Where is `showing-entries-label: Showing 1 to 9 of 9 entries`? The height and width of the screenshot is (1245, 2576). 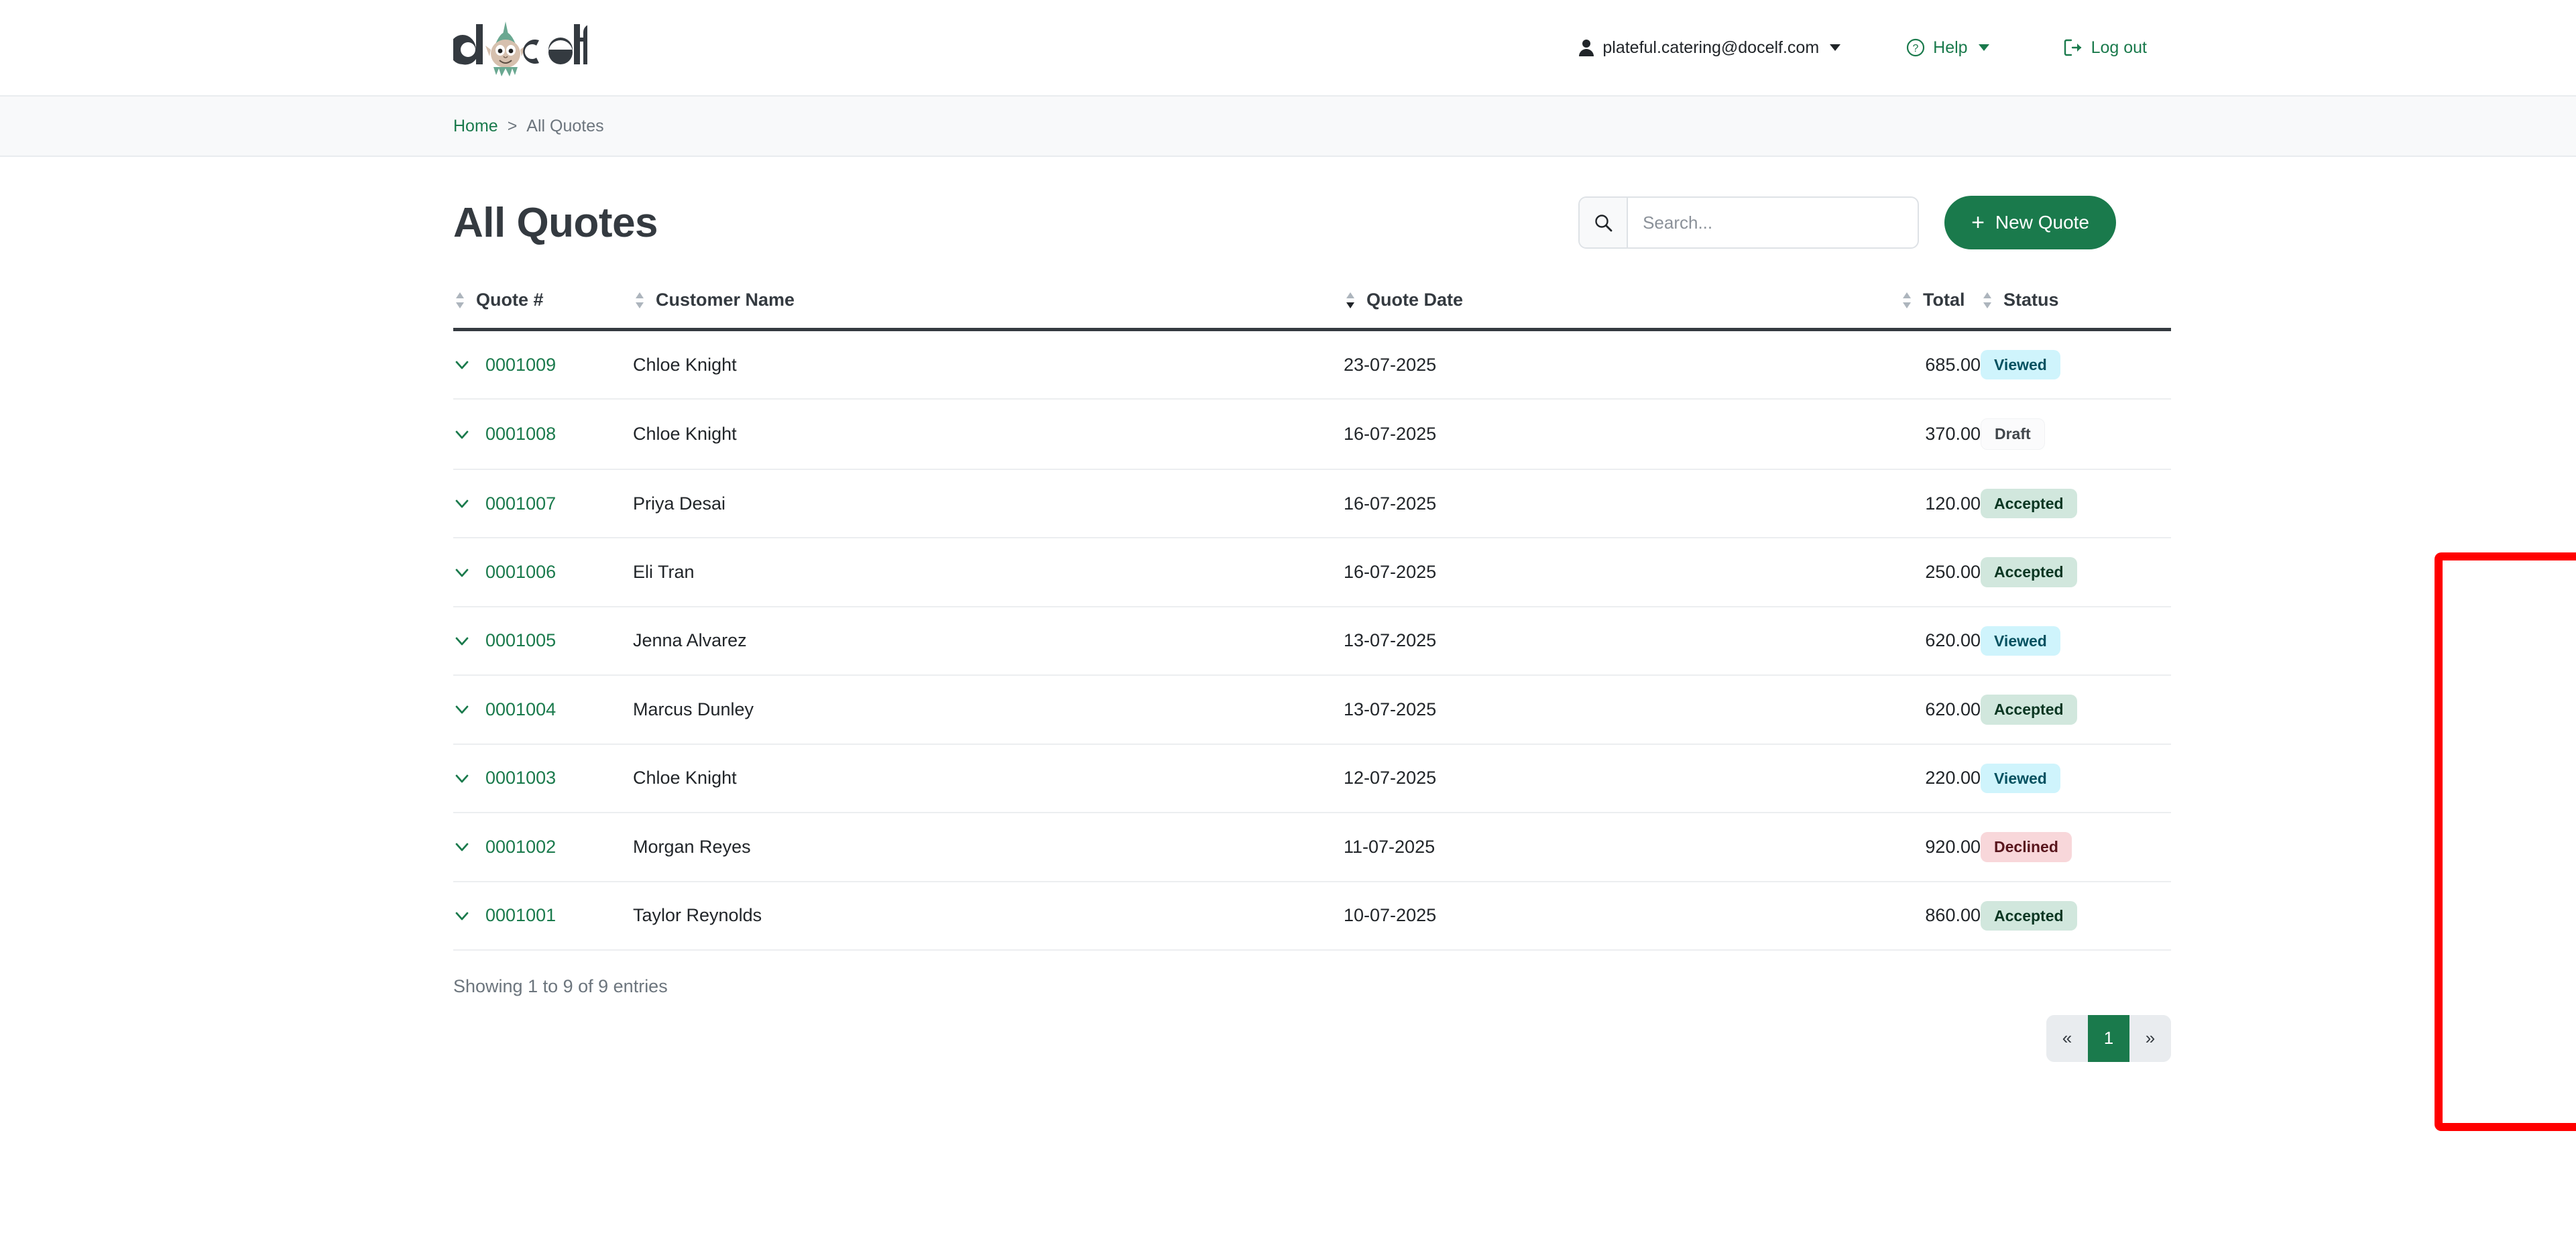 showing-entries-label: Showing 1 to 9 of 9 entries is located at coordinates (560, 985).